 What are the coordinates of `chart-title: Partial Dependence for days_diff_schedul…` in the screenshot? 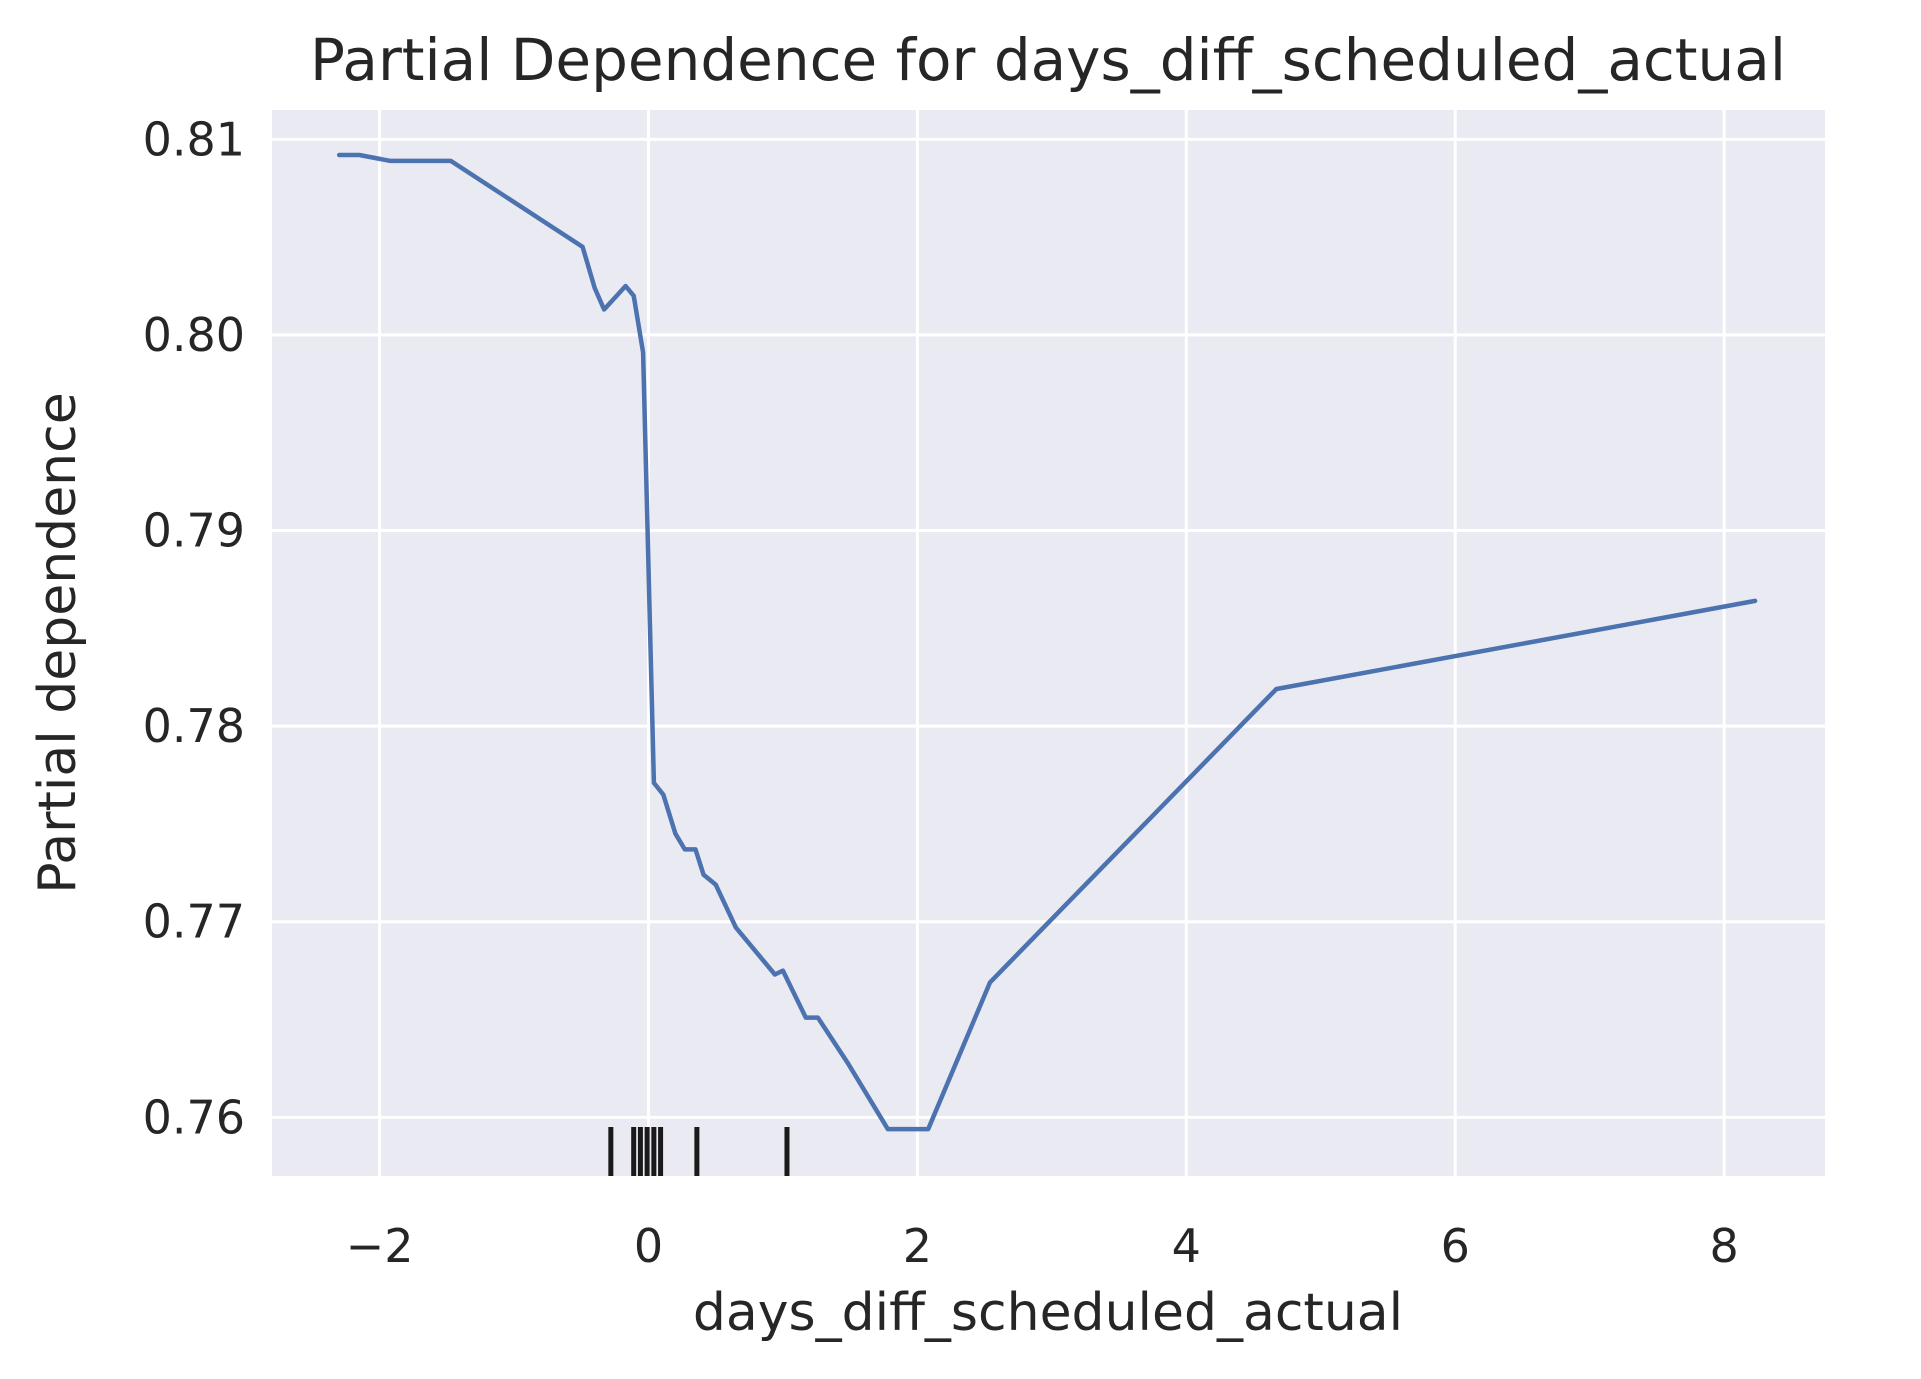 It's located at (1048, 60).